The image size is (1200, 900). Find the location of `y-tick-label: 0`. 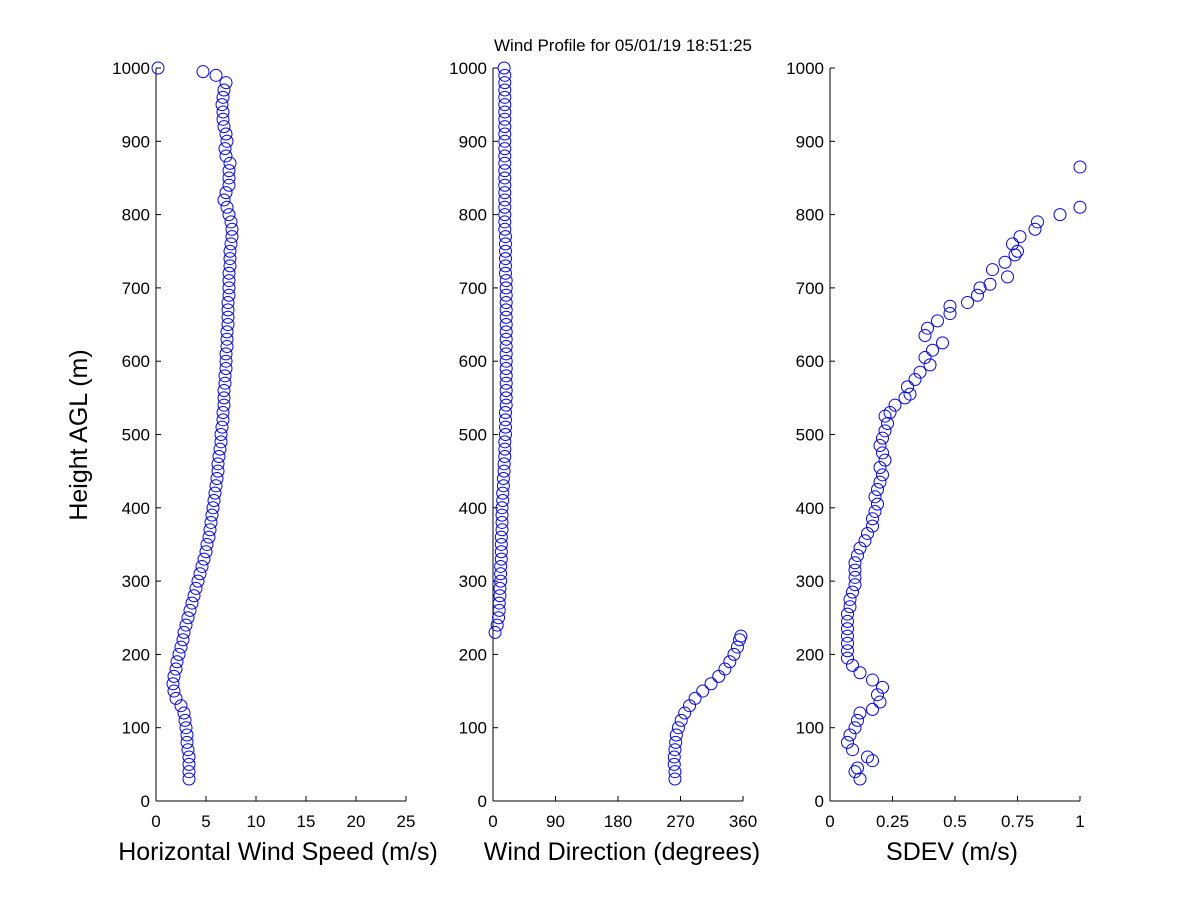

y-tick-label: 0 is located at coordinates (145, 801).